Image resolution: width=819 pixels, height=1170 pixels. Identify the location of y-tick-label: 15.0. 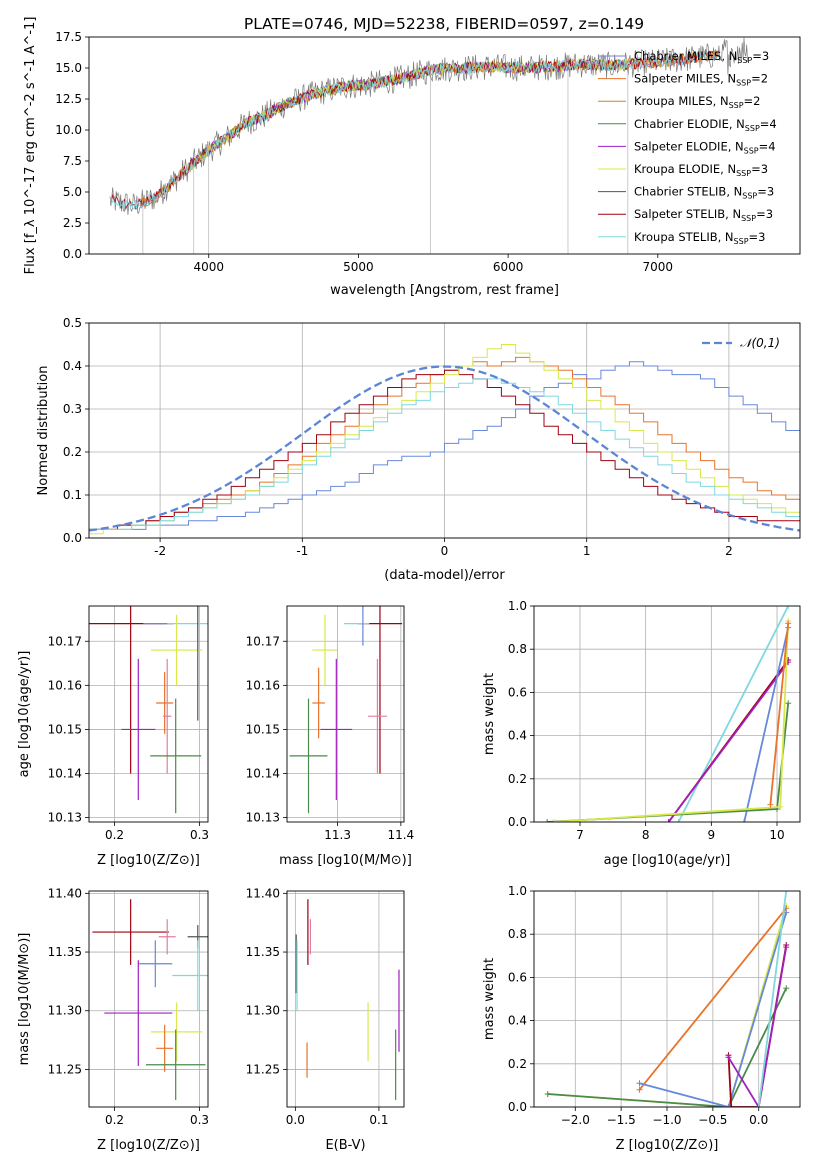
(68, 68).